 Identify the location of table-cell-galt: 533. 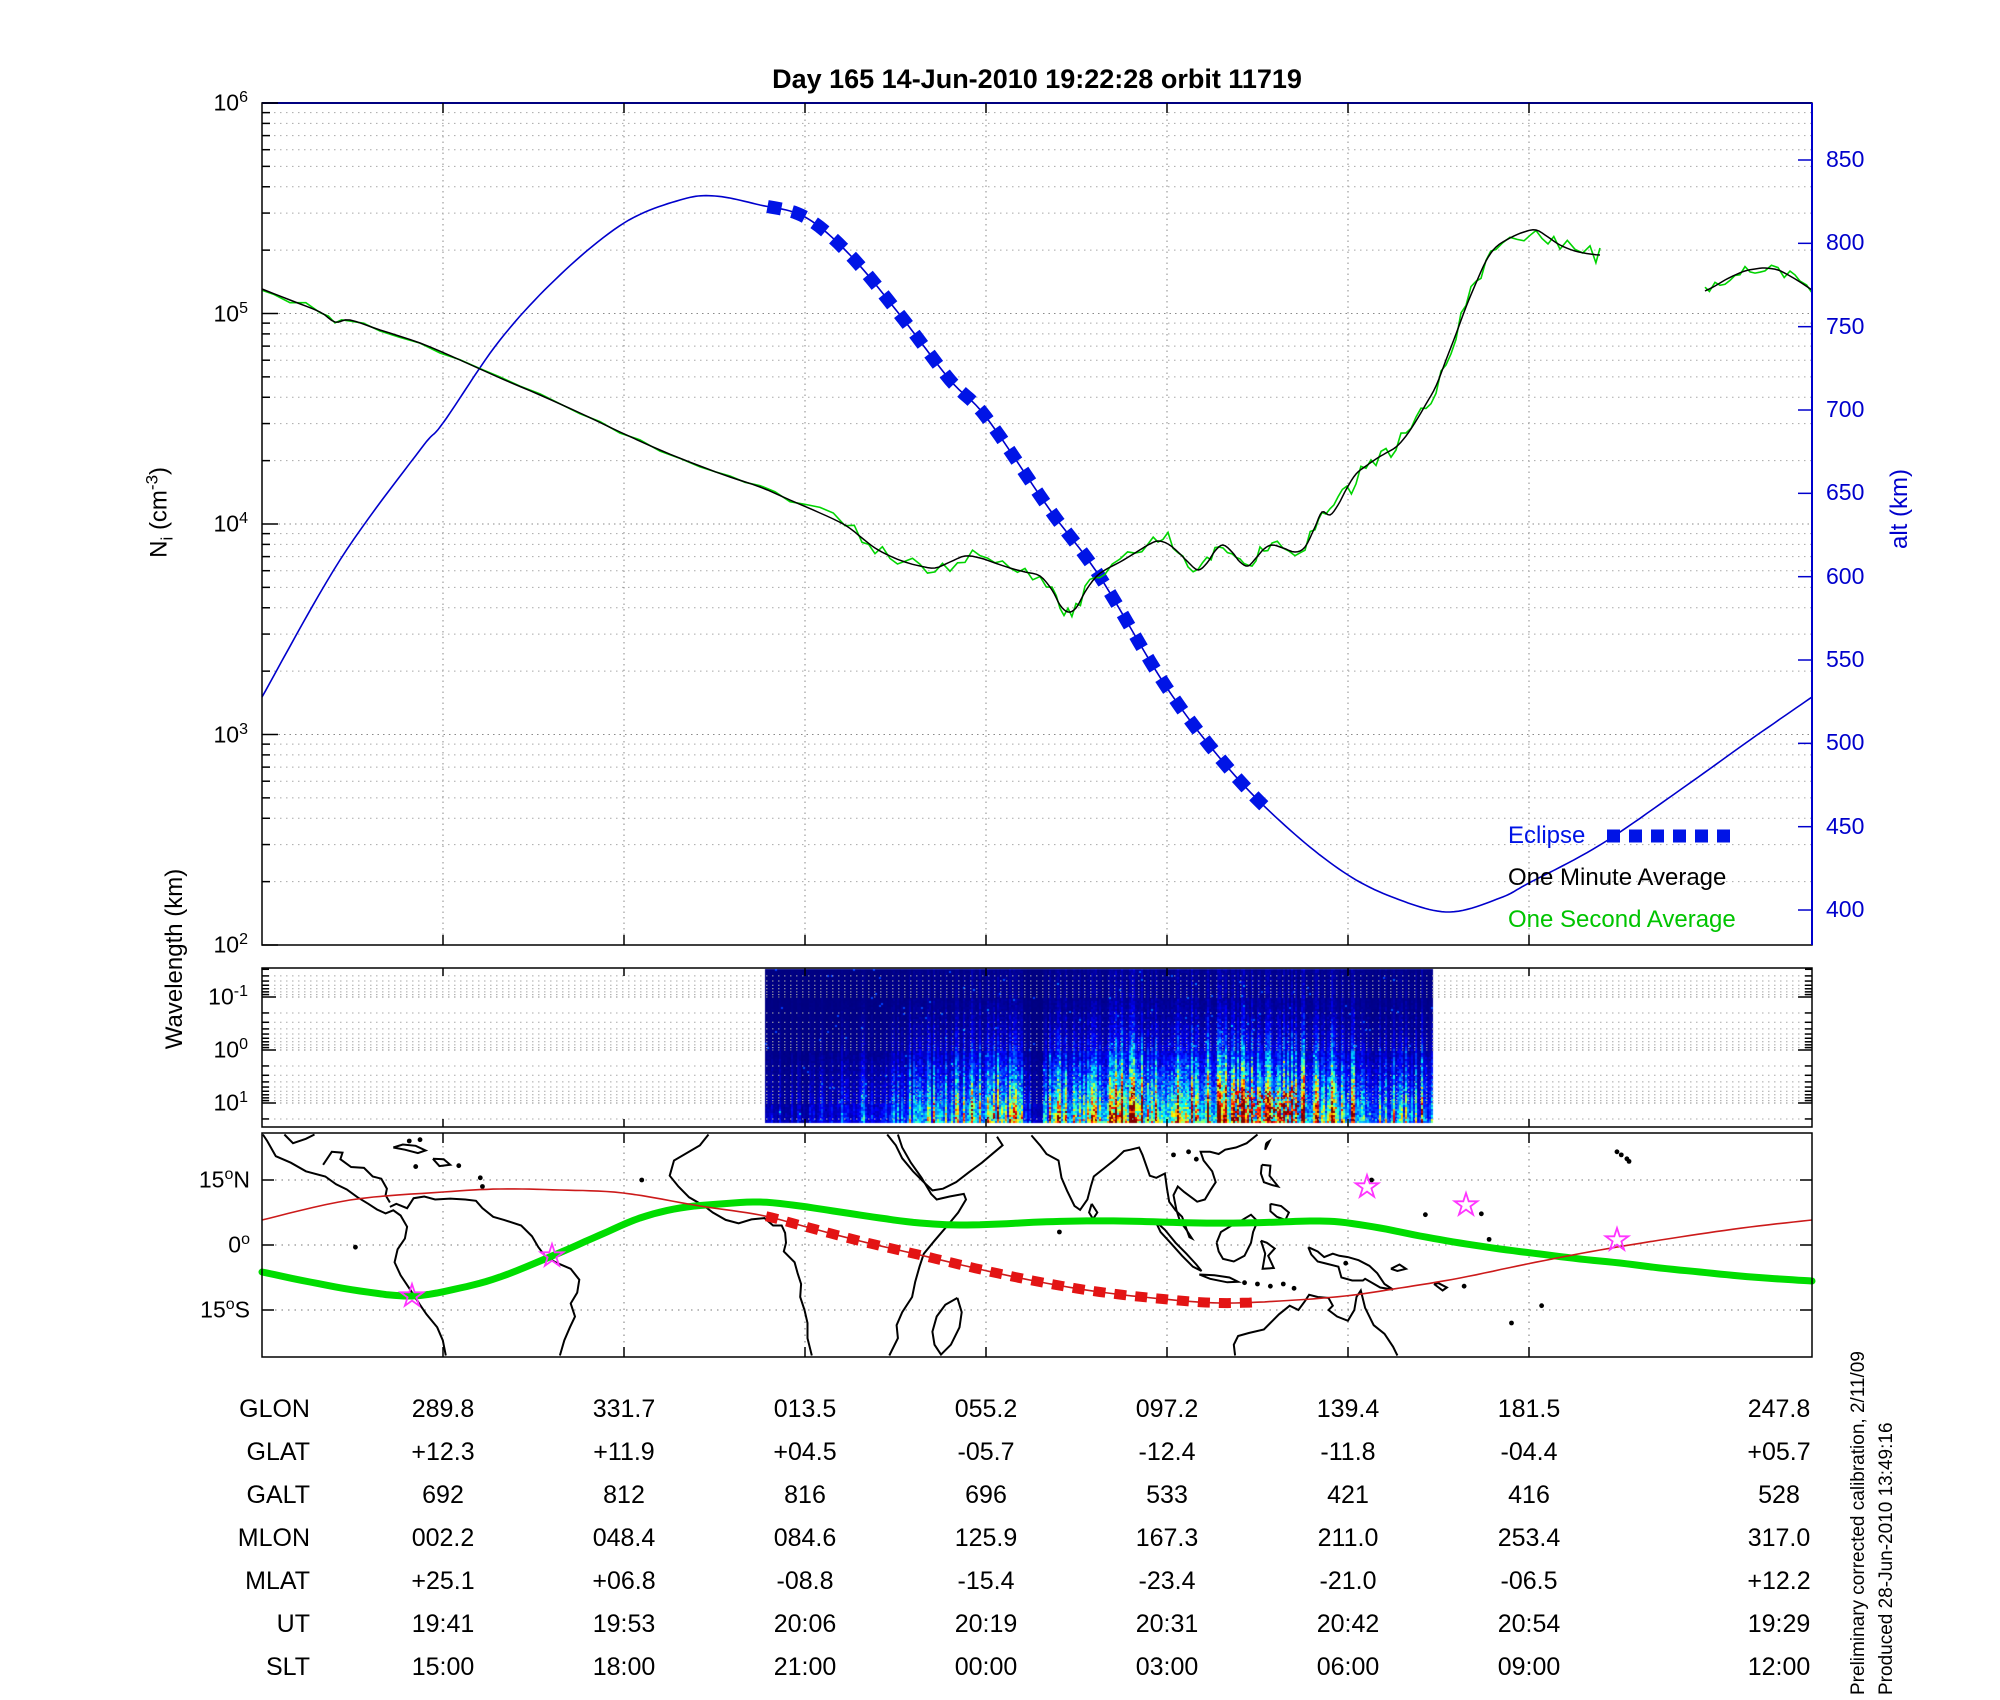
(1167, 1495).